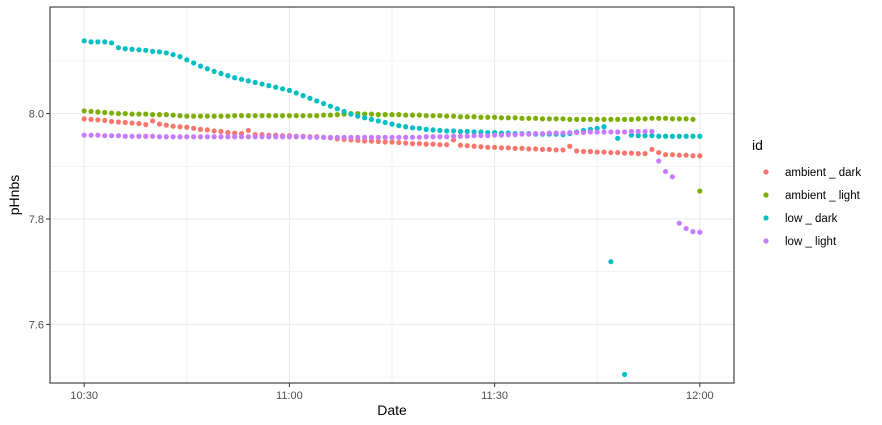 The width and height of the screenshot is (882, 425). I want to click on legend-item: low _ dark, so click(800, 219).